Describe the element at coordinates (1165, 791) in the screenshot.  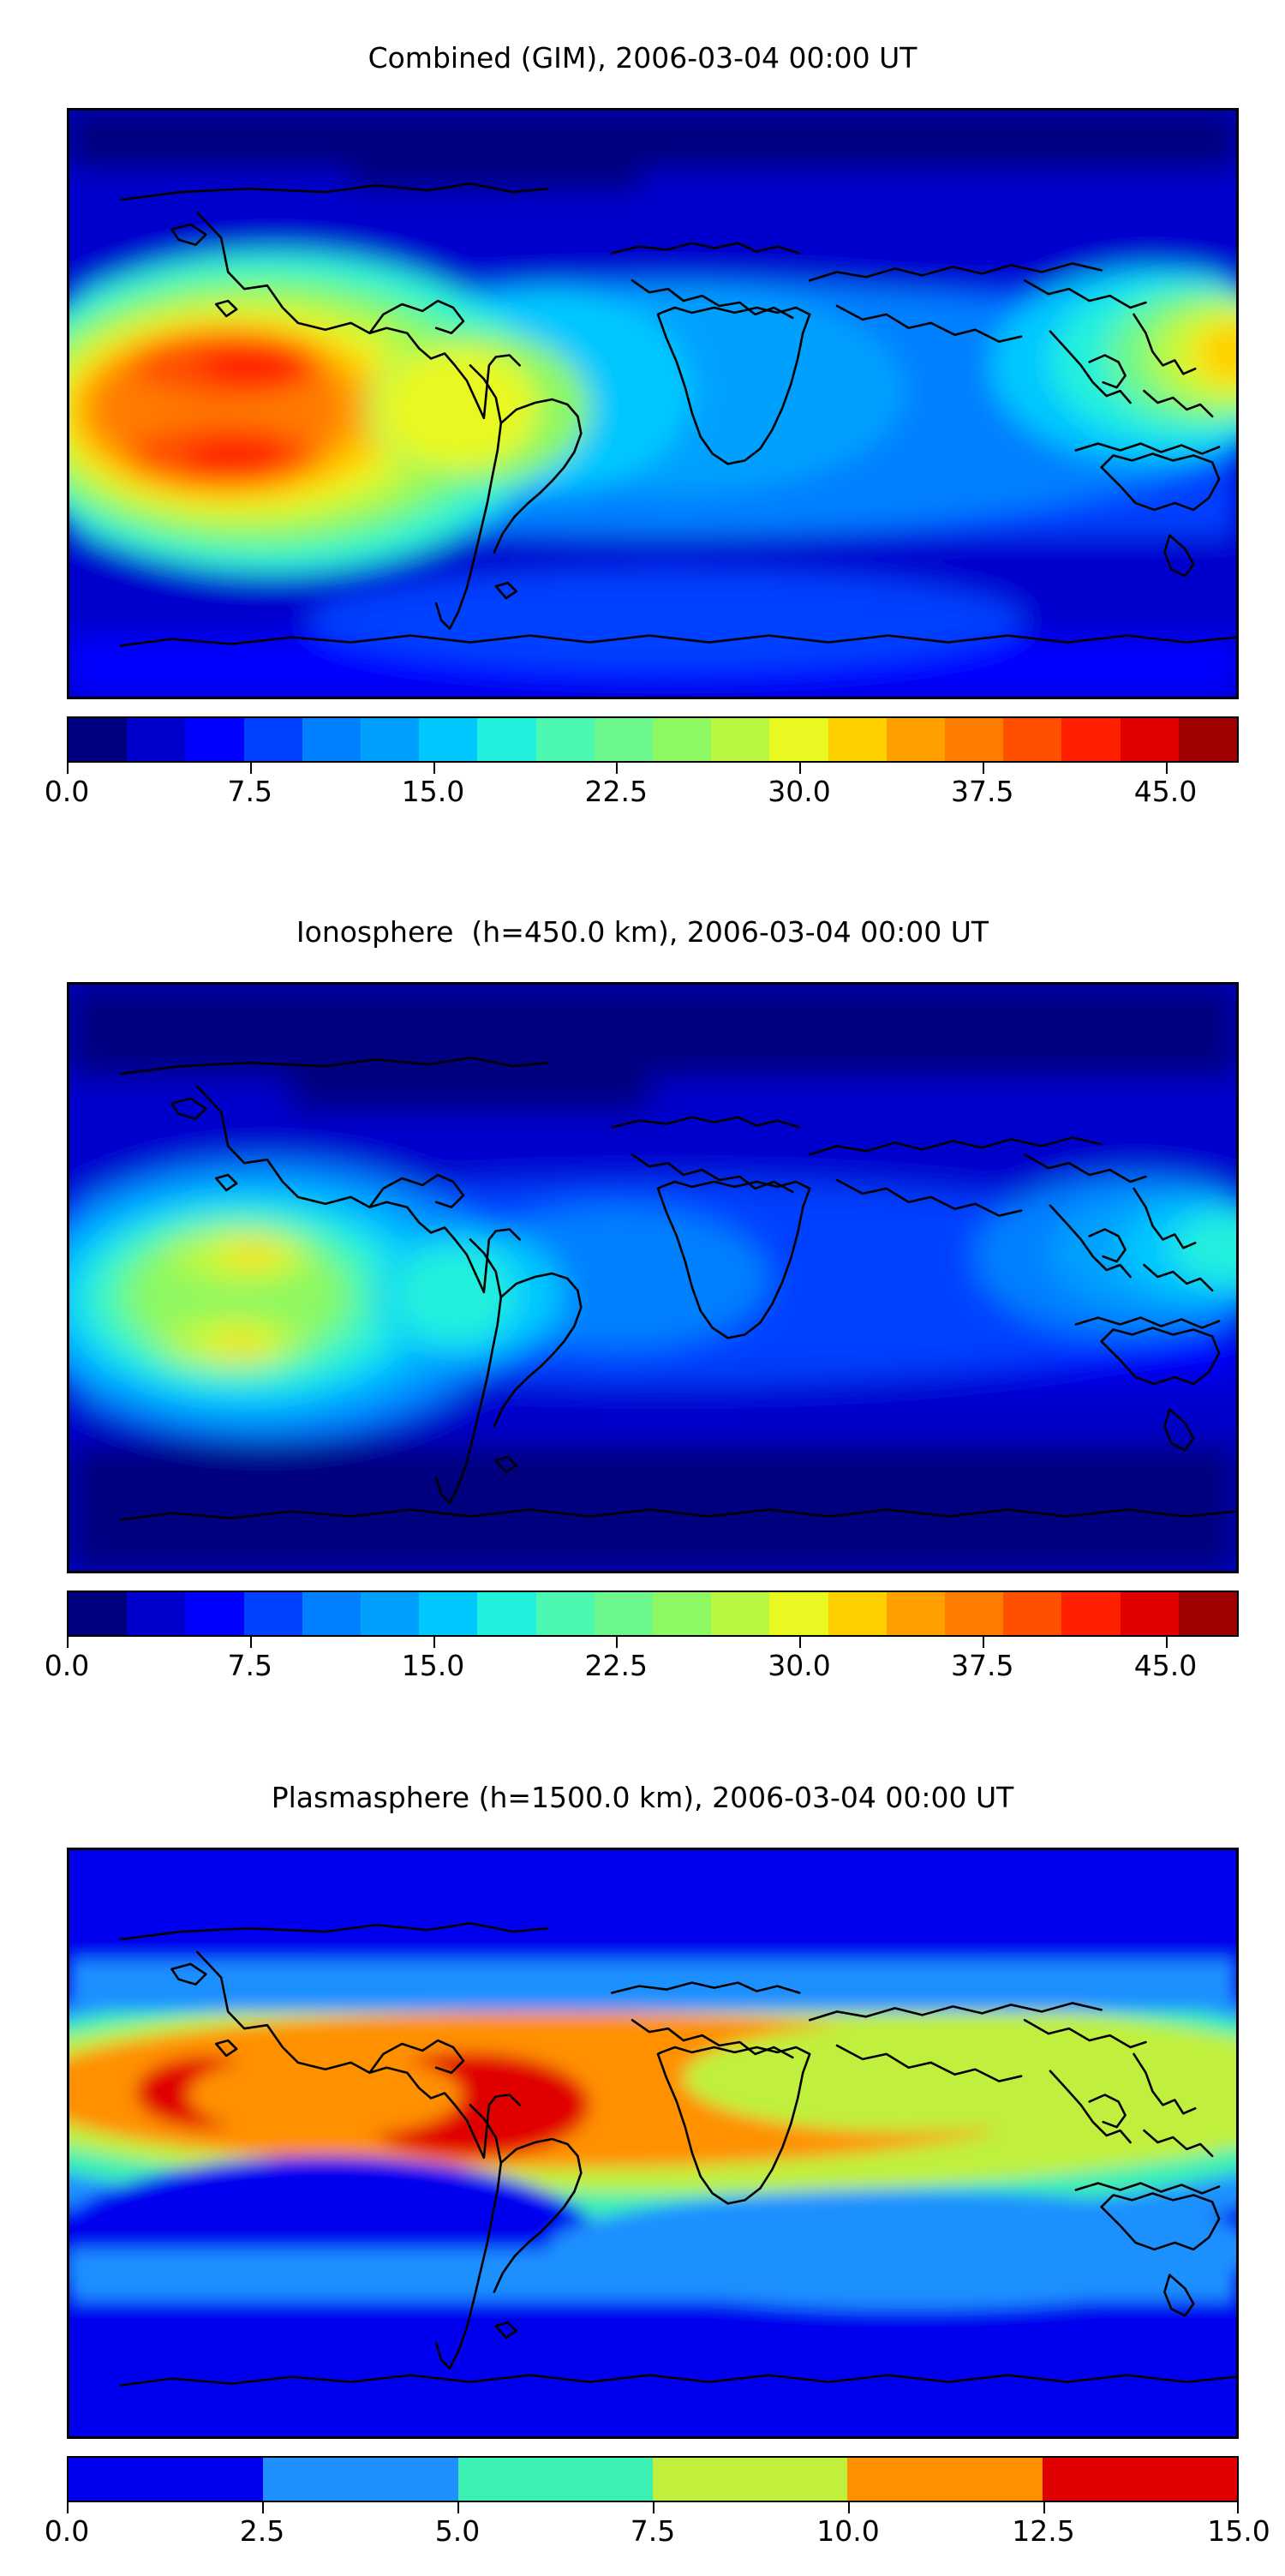
I see `colorbar-tick-label: 45.0` at that location.